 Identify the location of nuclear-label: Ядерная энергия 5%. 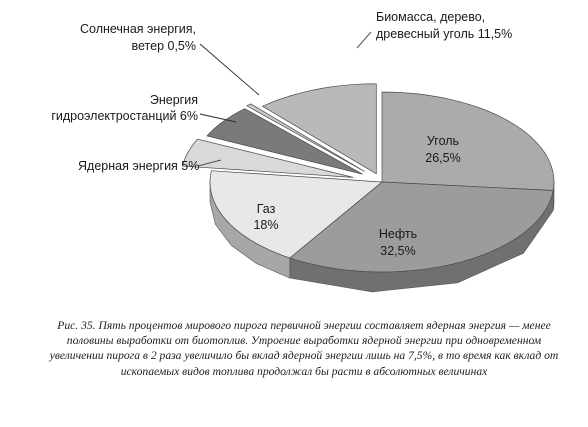
(138, 166).